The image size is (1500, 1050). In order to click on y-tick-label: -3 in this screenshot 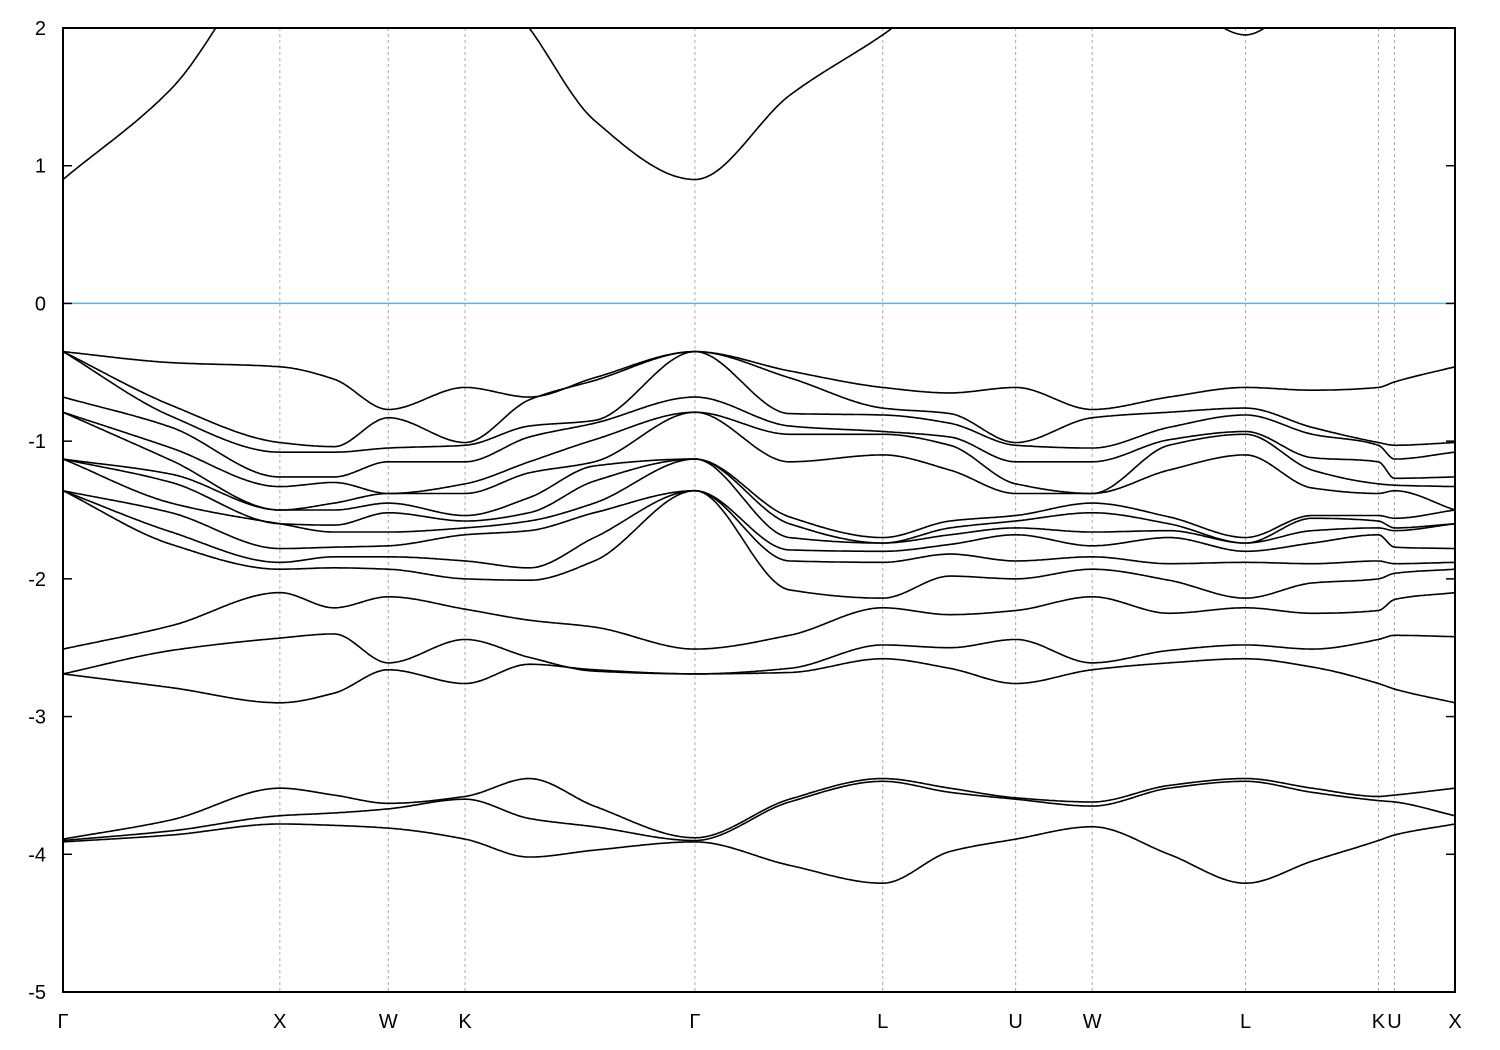, I will do `click(37, 718)`.